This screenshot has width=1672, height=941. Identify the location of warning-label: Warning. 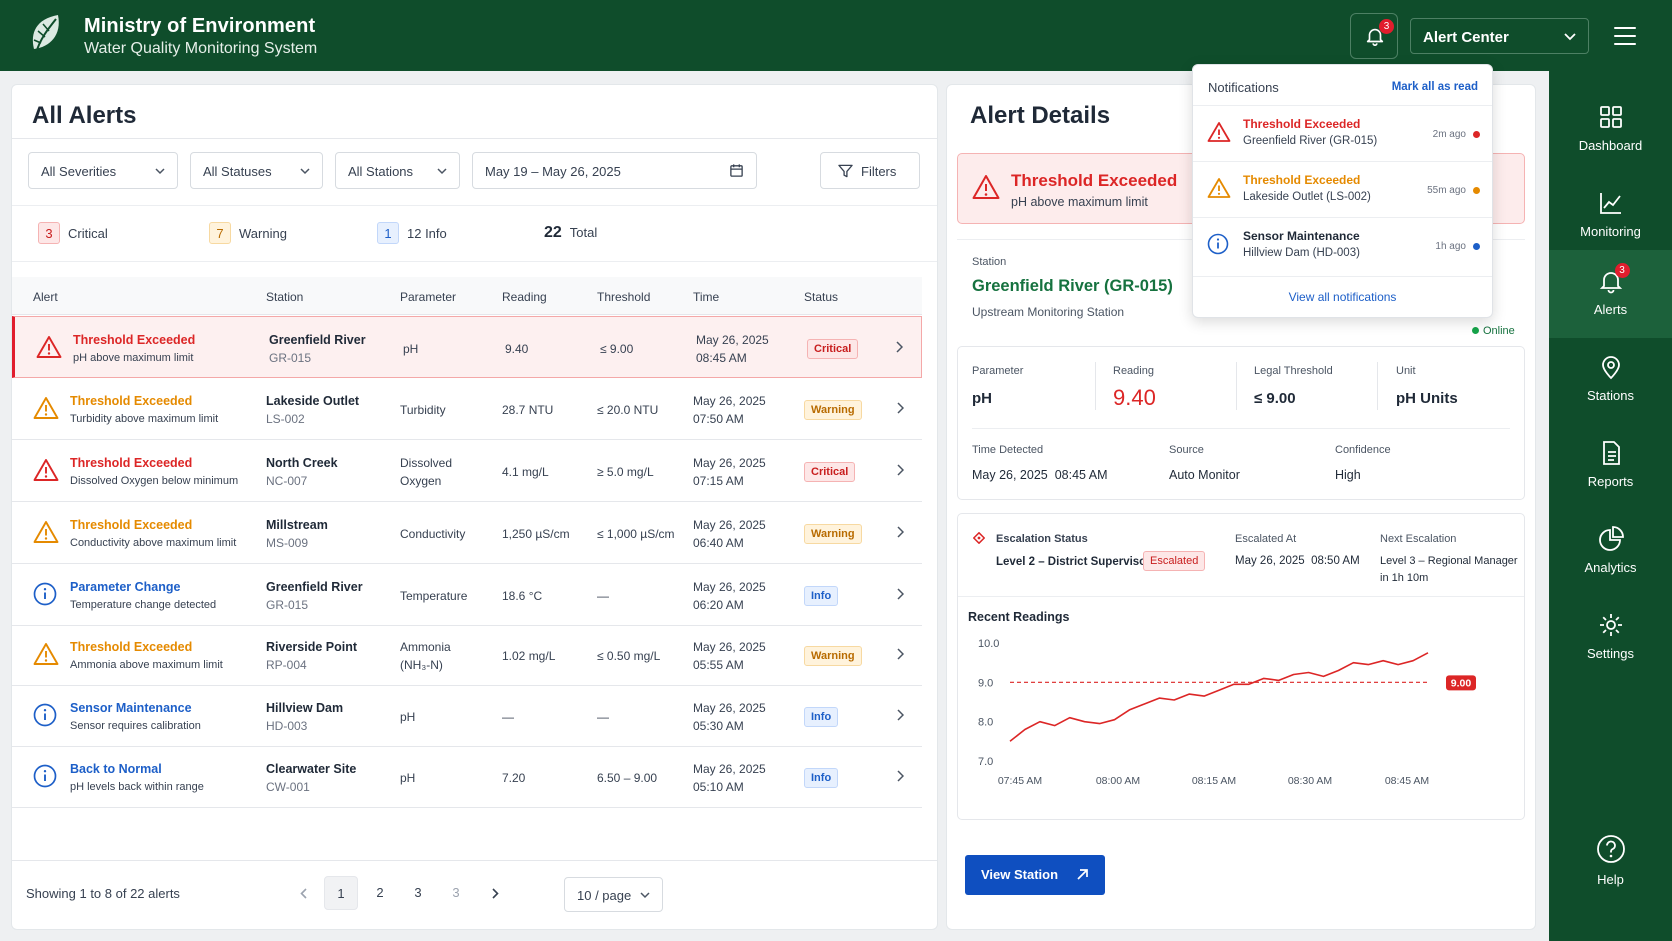
(263, 233).